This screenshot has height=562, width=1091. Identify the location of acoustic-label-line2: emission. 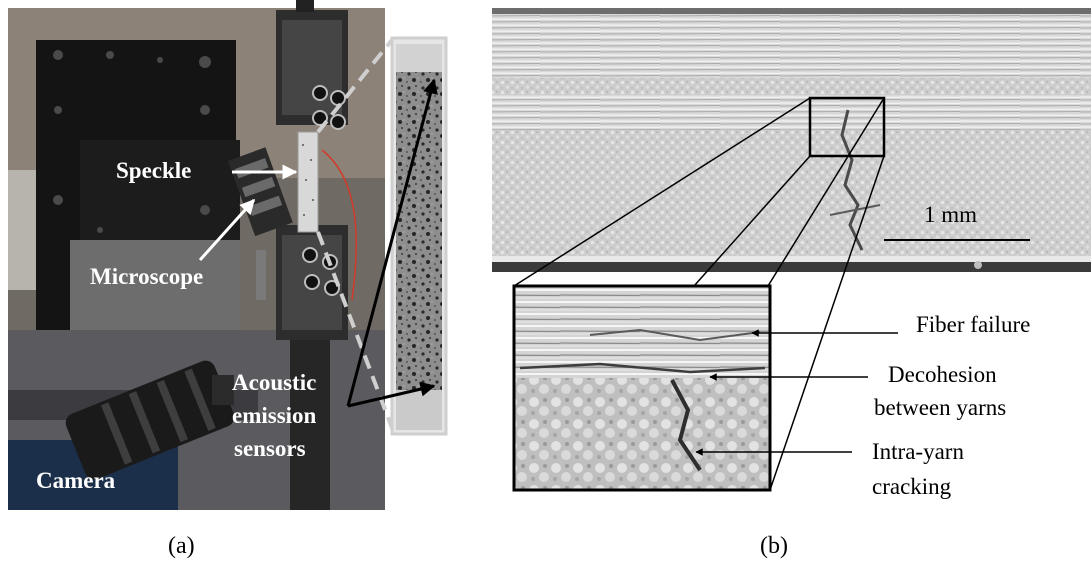
(274, 415).